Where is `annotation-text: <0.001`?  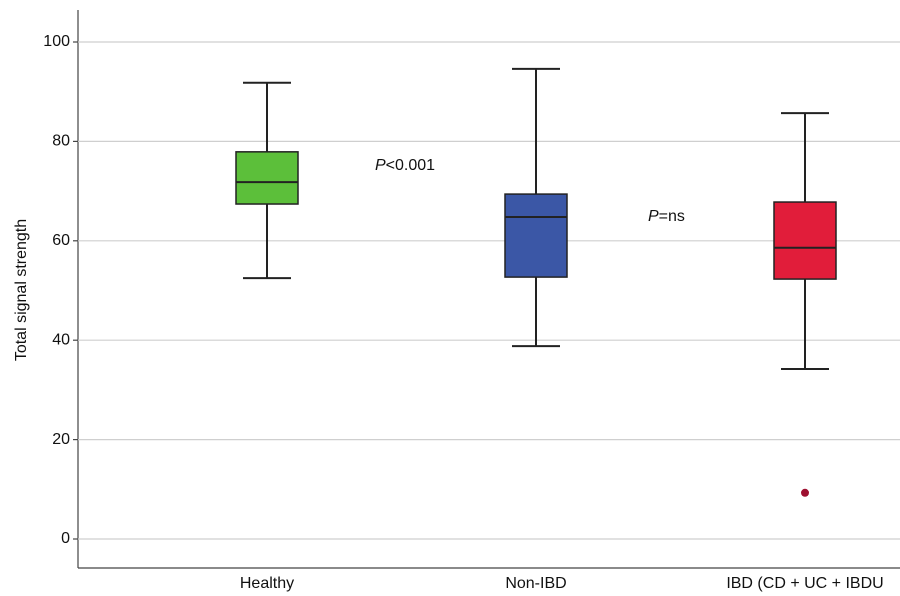 annotation-text: <0.001 is located at coordinates (410, 165).